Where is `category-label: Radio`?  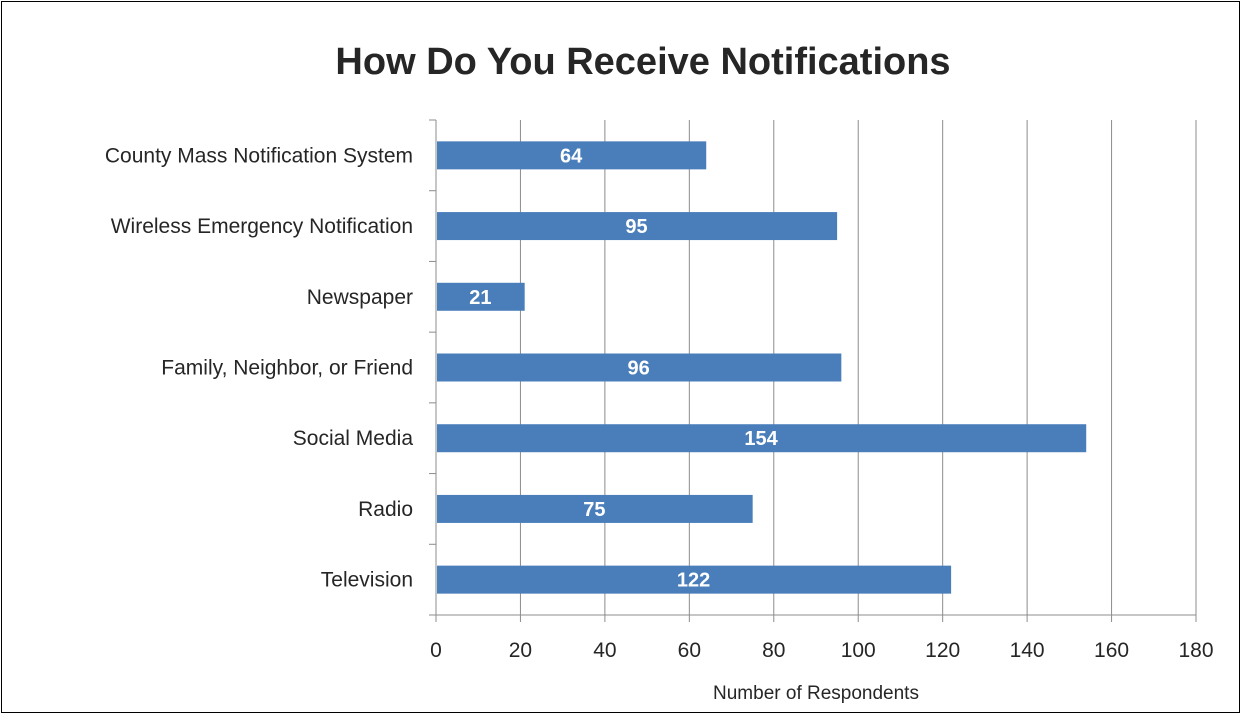 category-label: Radio is located at coordinates (385, 509).